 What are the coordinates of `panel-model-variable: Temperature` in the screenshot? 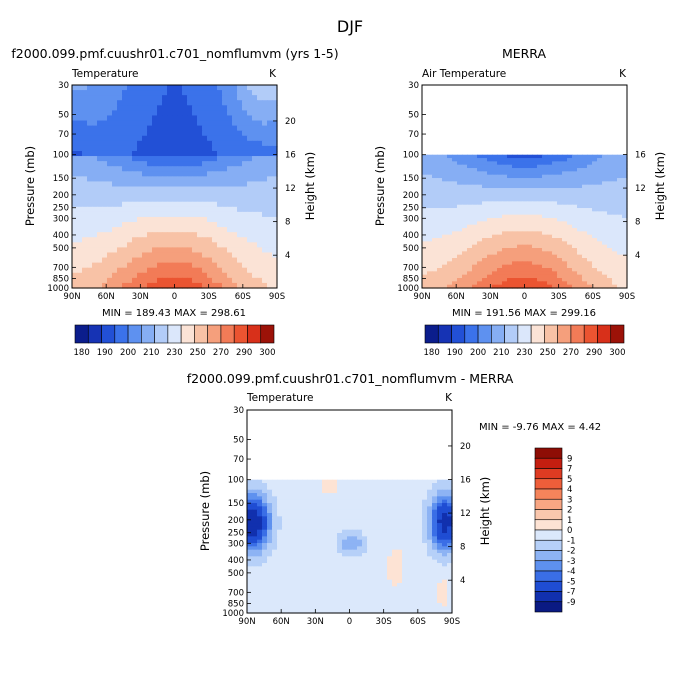 It's located at (105, 74).